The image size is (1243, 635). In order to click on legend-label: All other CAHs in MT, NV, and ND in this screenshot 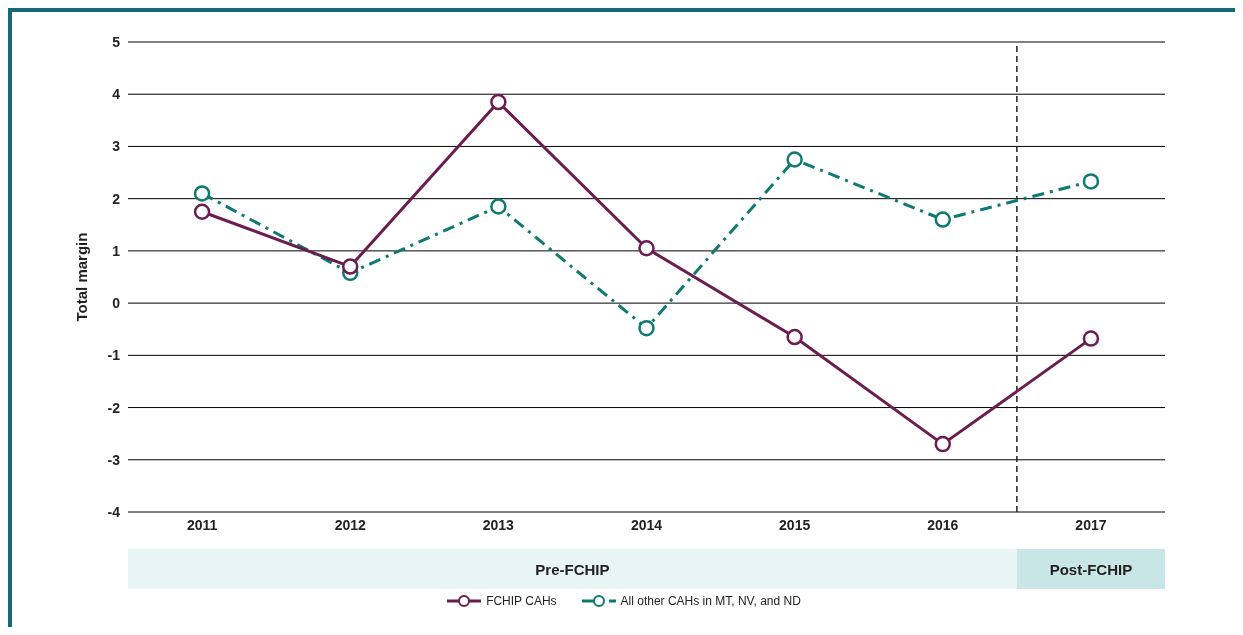, I will do `click(710, 601)`.